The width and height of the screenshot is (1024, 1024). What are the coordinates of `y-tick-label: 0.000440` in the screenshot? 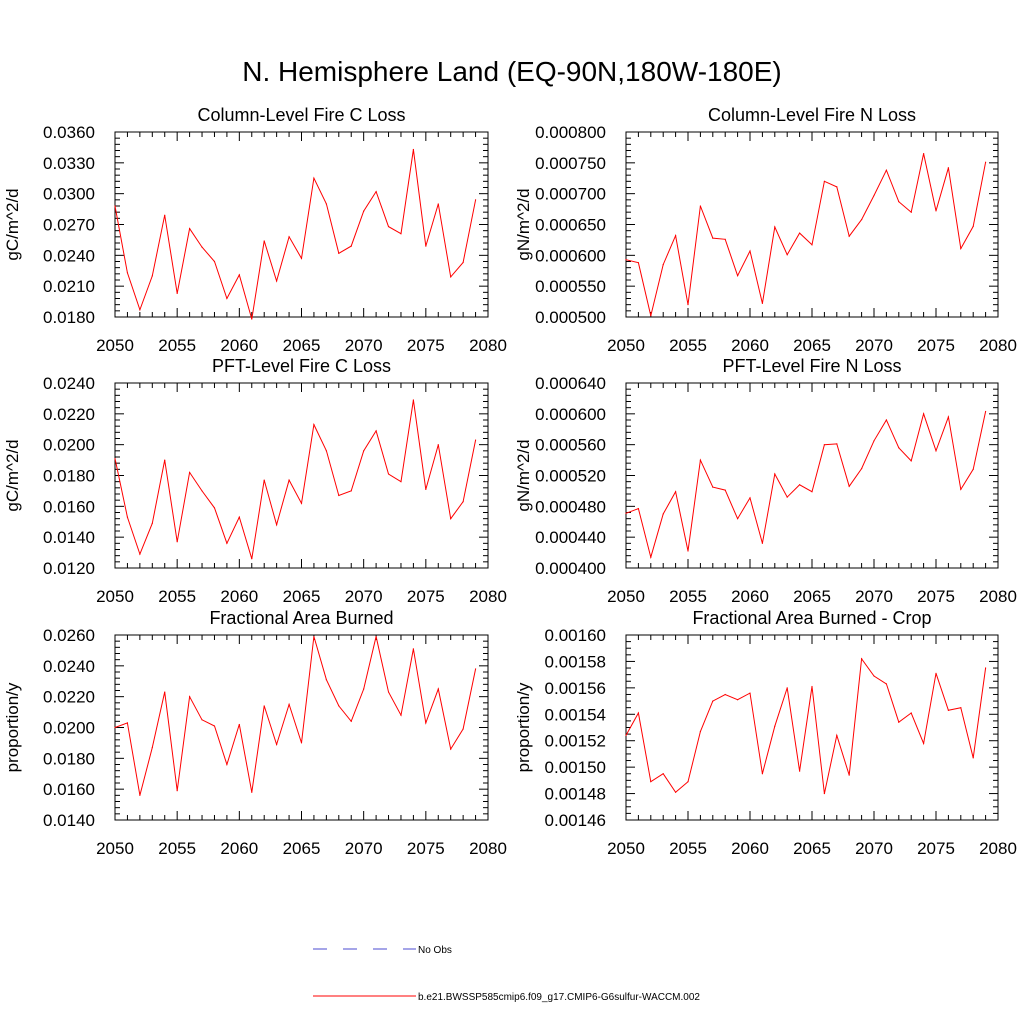 It's located at (570, 537).